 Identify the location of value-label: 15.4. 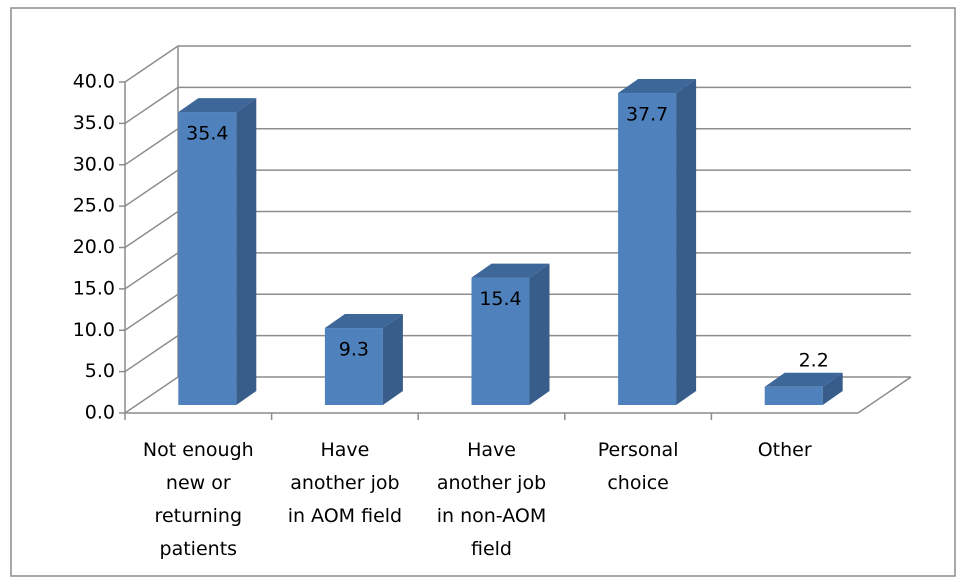
(500, 299).